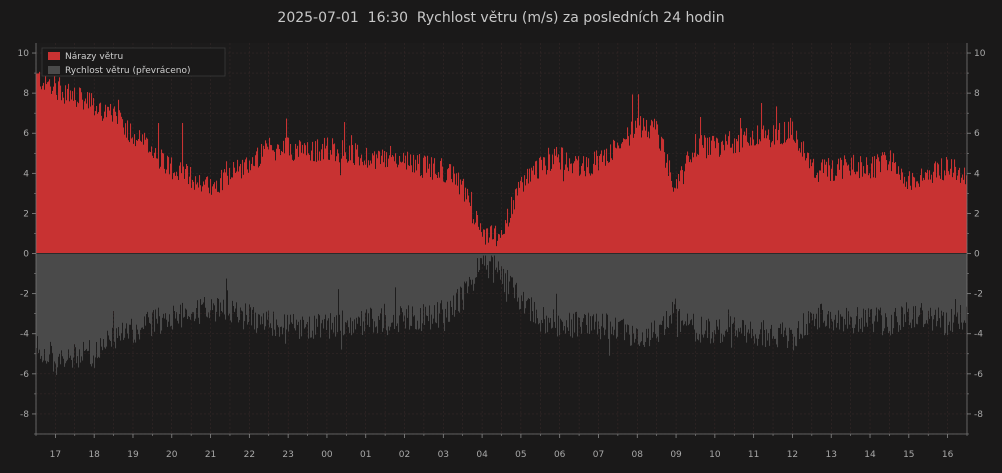 The height and width of the screenshot is (473, 1002). Describe the element at coordinates (210, 455) in the screenshot. I see `x-tick-label: 21` at that location.